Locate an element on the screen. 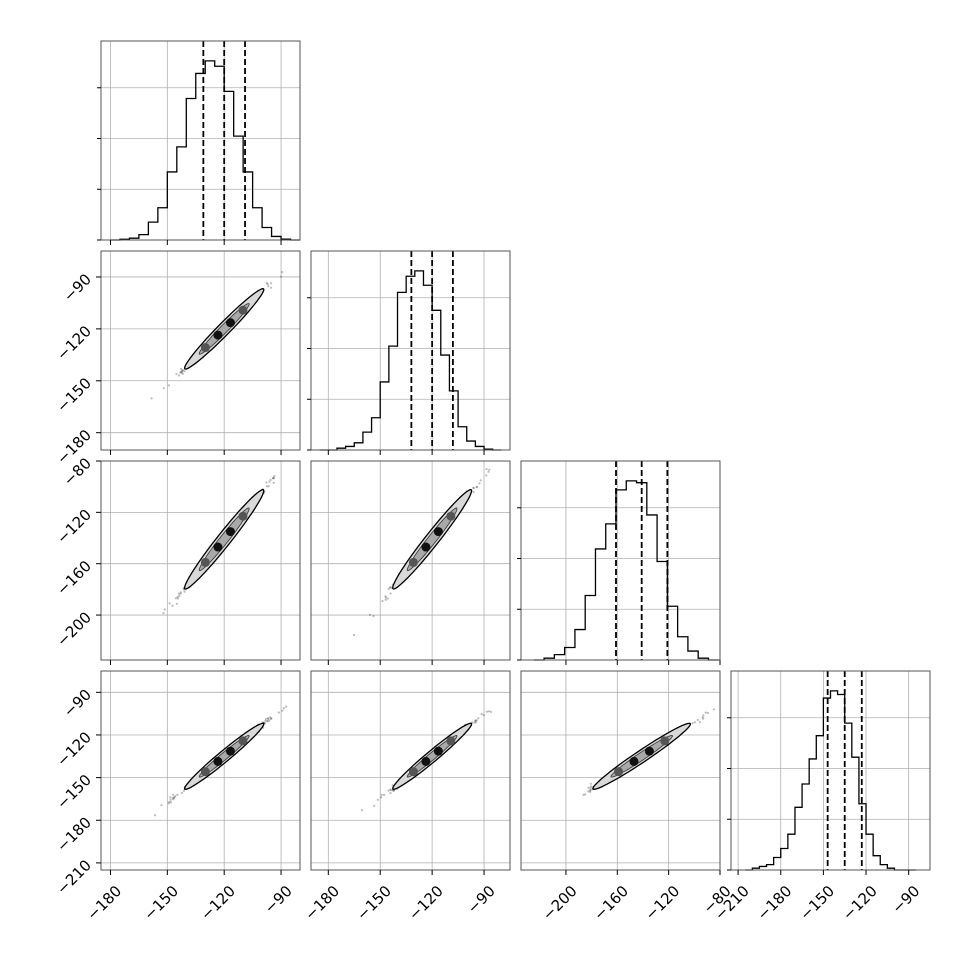  y-tick-label: −180 is located at coordinates (74, 835).